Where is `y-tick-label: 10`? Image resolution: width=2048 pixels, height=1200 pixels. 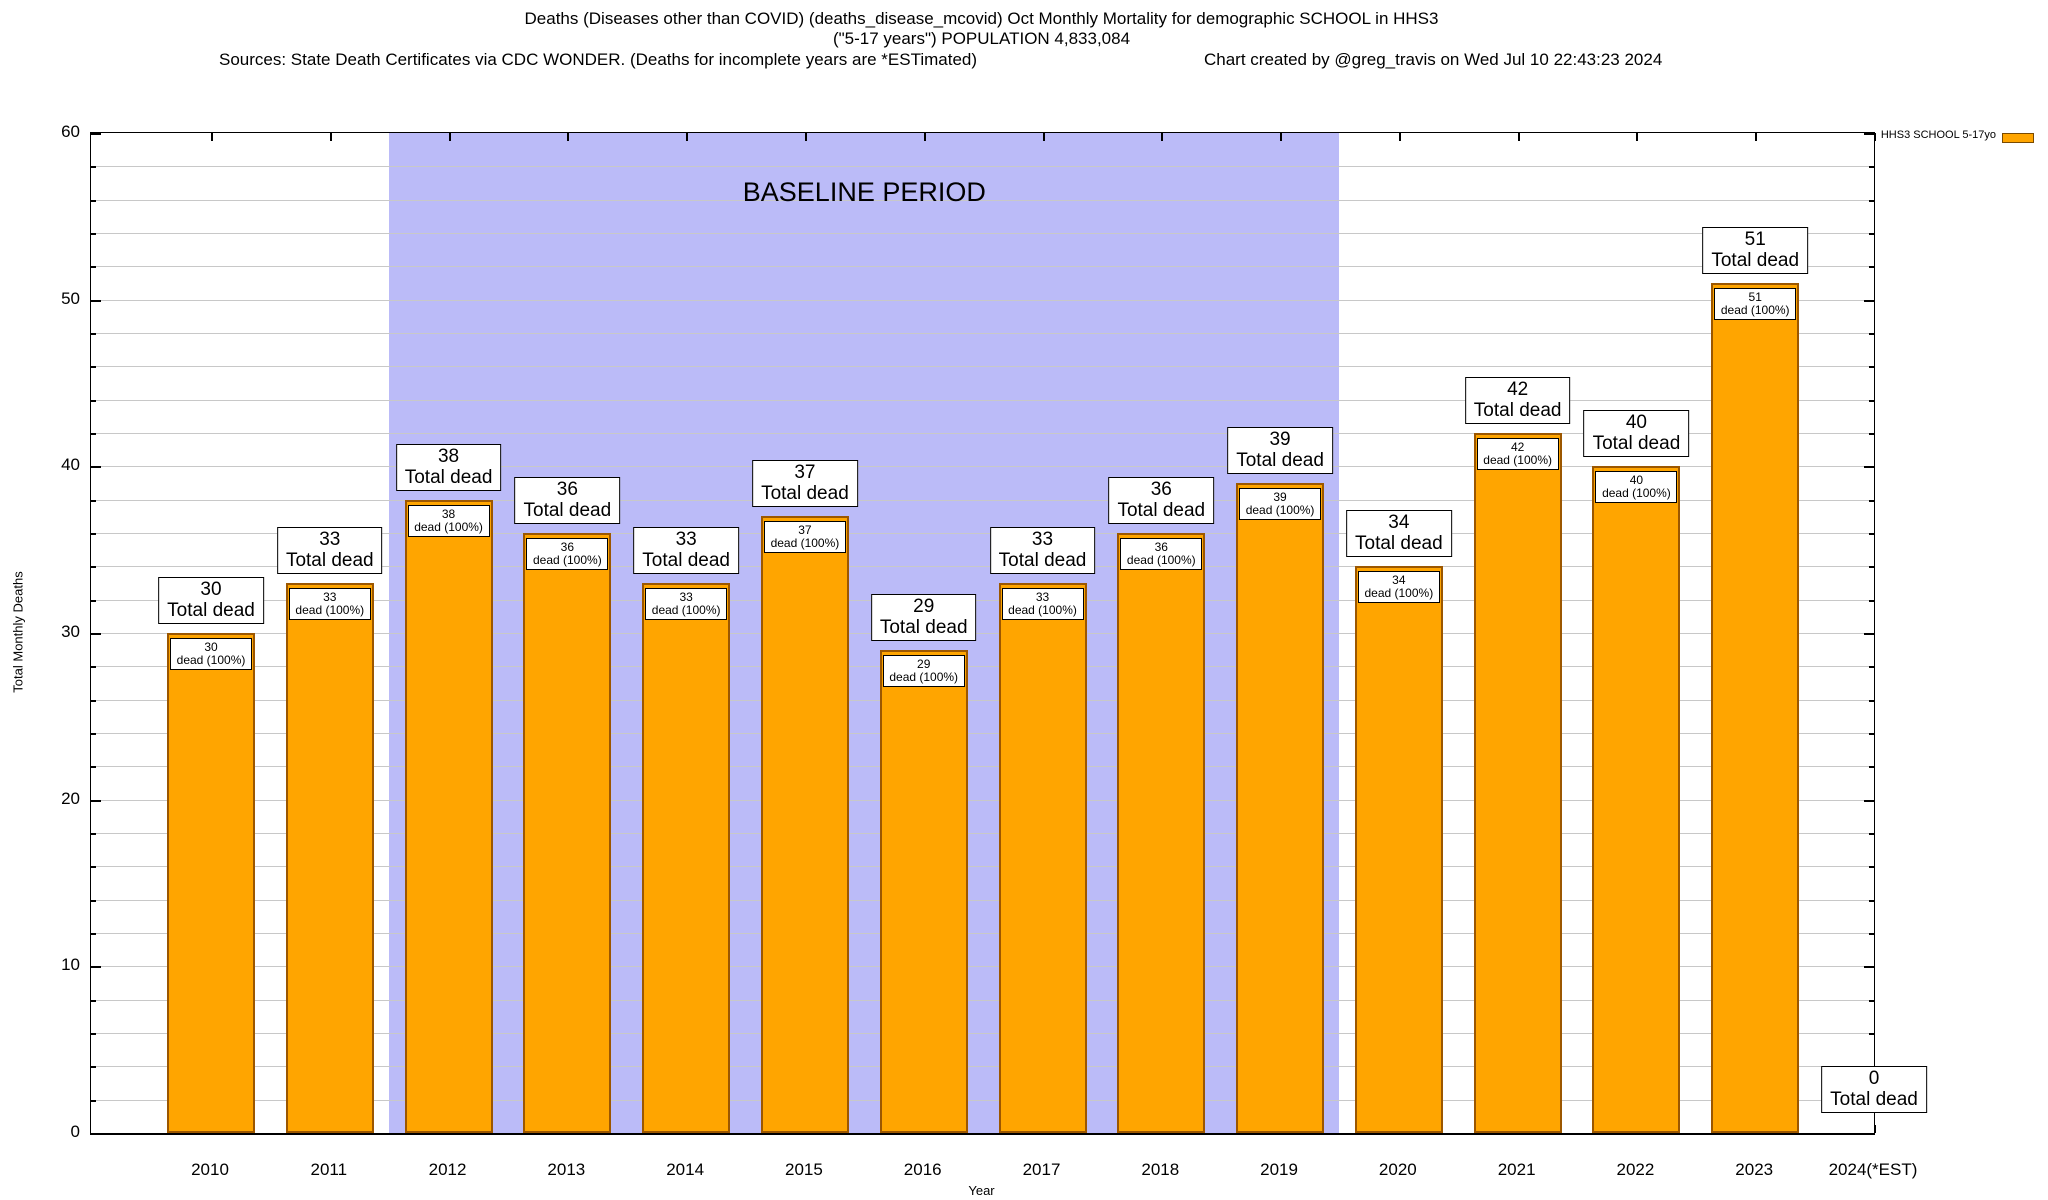 y-tick-label: 10 is located at coordinates (70, 965).